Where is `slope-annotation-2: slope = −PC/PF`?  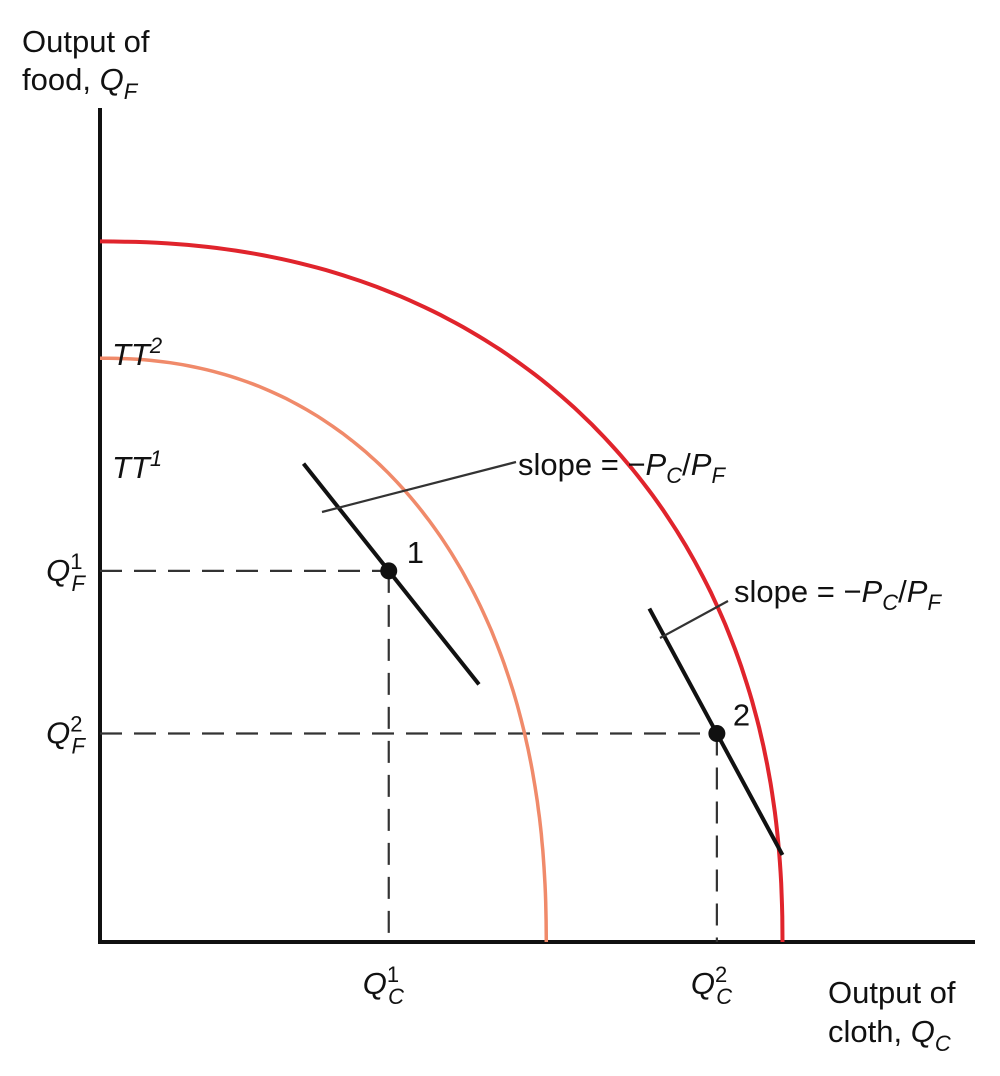 slope-annotation-2: slope = −PC/PF is located at coordinates (838, 594).